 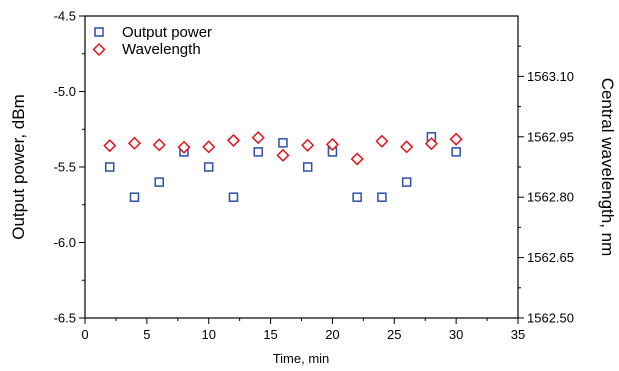 What do you see at coordinates (65, 318) in the screenshot?
I see `y-tick-label: -6.5` at bounding box center [65, 318].